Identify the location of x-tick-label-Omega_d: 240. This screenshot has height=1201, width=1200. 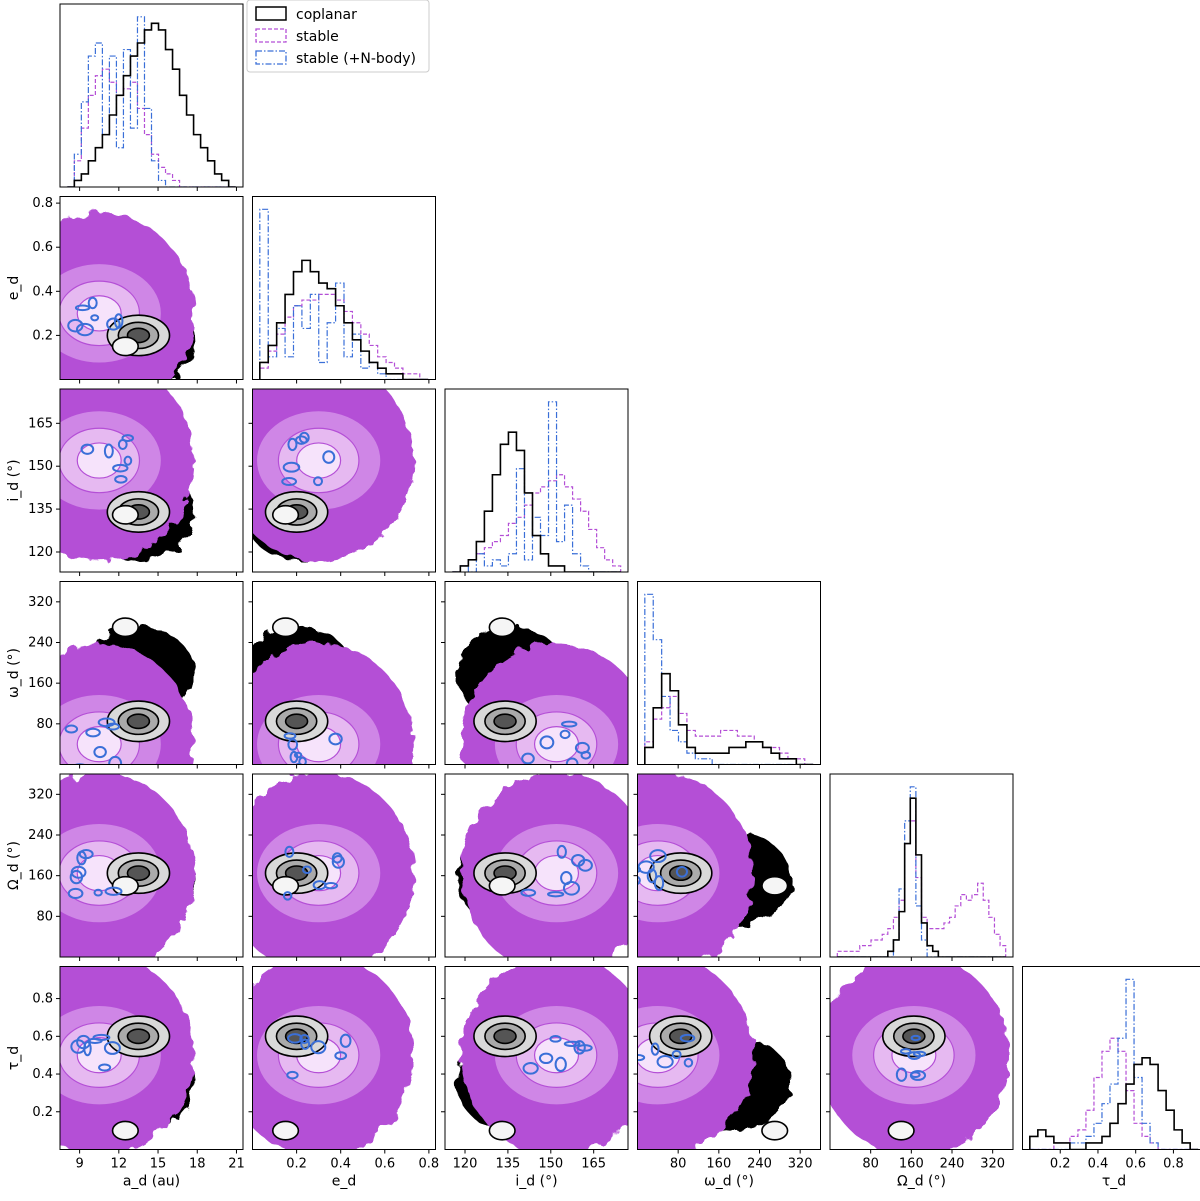
(952, 1164).